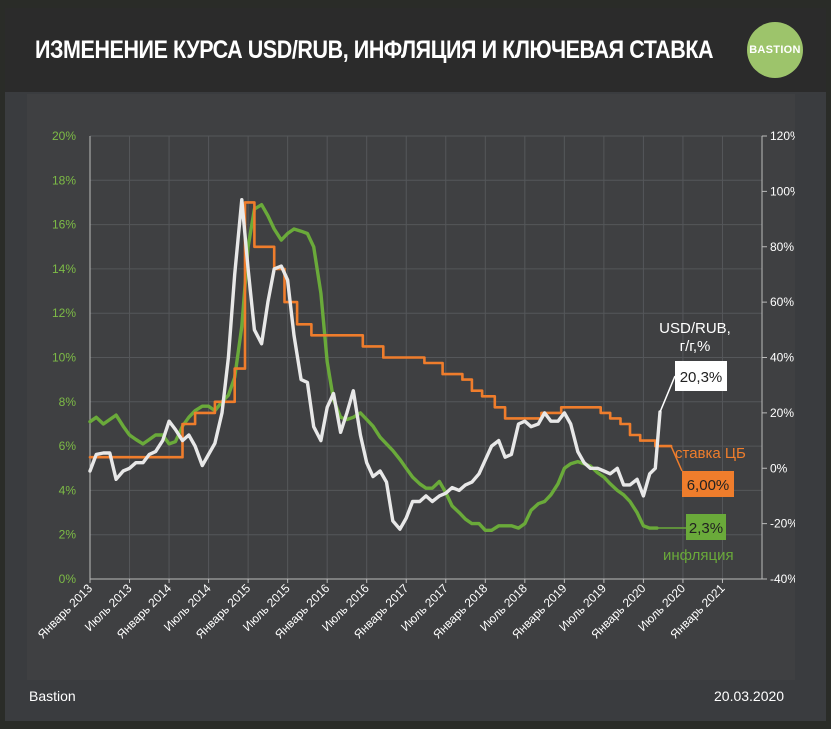 Image resolution: width=831 pixels, height=729 pixels. Describe the element at coordinates (64, 136) in the screenshot. I see `left-tick-label: 20%` at that location.